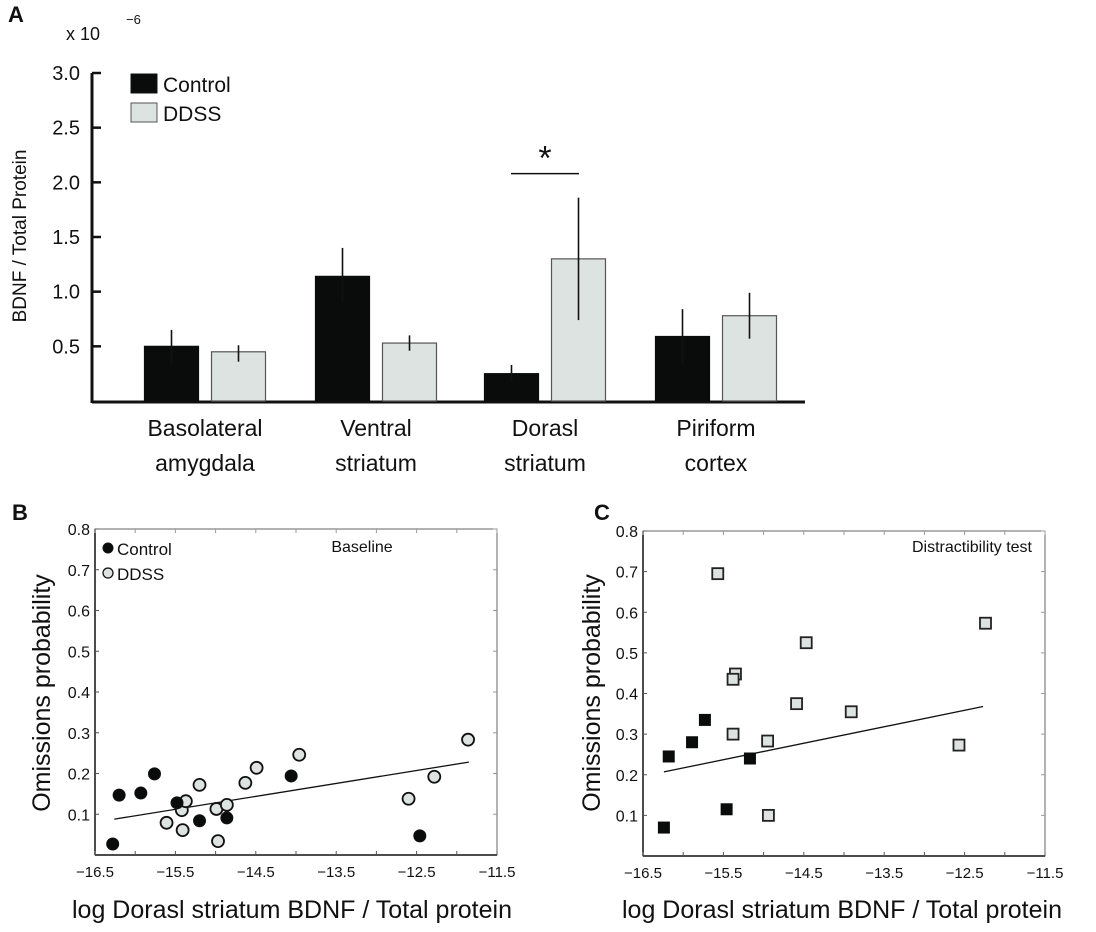 The width and height of the screenshot is (1096, 932). I want to click on y-scale-label: x 10, so click(83, 34).